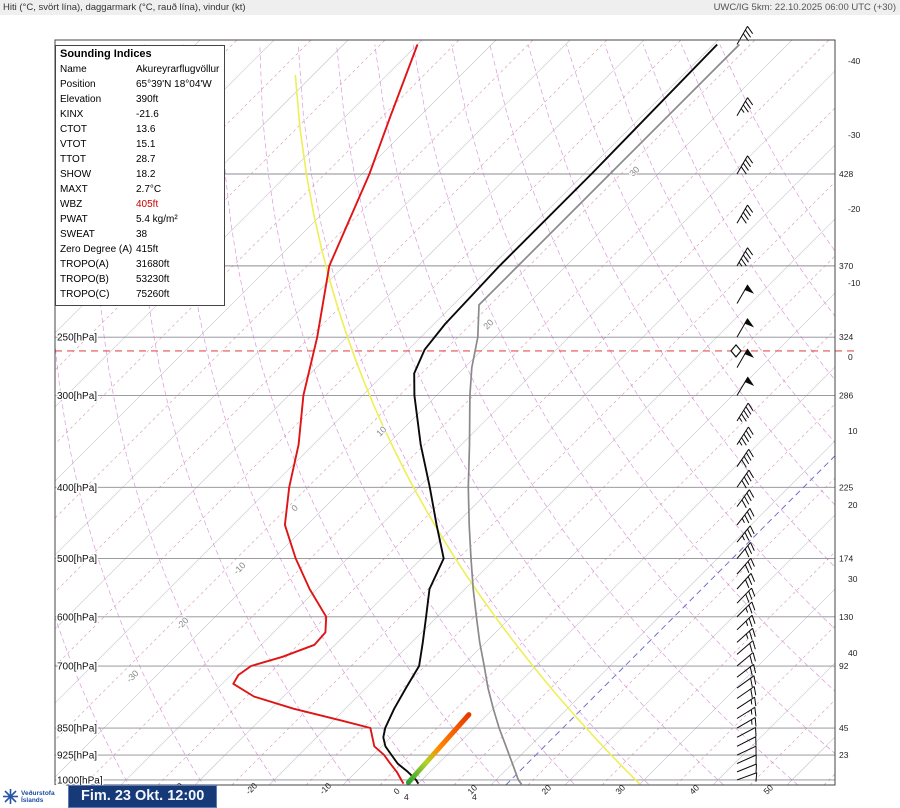  I want to click on indices-row: Elevation 390ft, so click(109, 99).